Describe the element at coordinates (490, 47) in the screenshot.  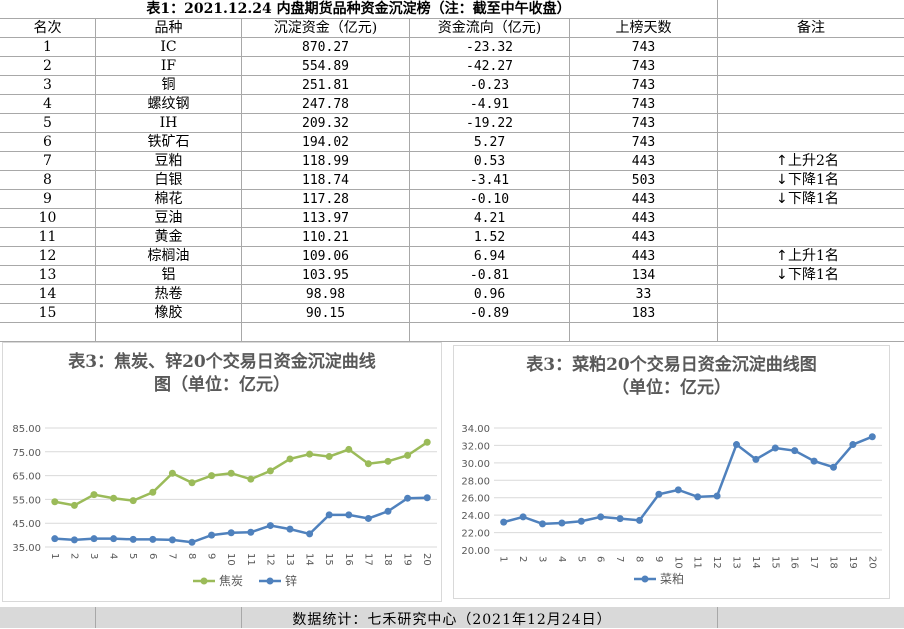
I see `cell-flow: -23.32` at that location.